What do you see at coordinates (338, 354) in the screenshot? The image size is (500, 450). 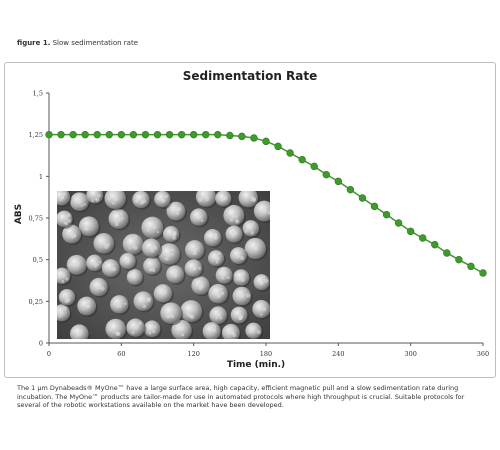 I see `x-tick-label: 240` at bounding box center [338, 354].